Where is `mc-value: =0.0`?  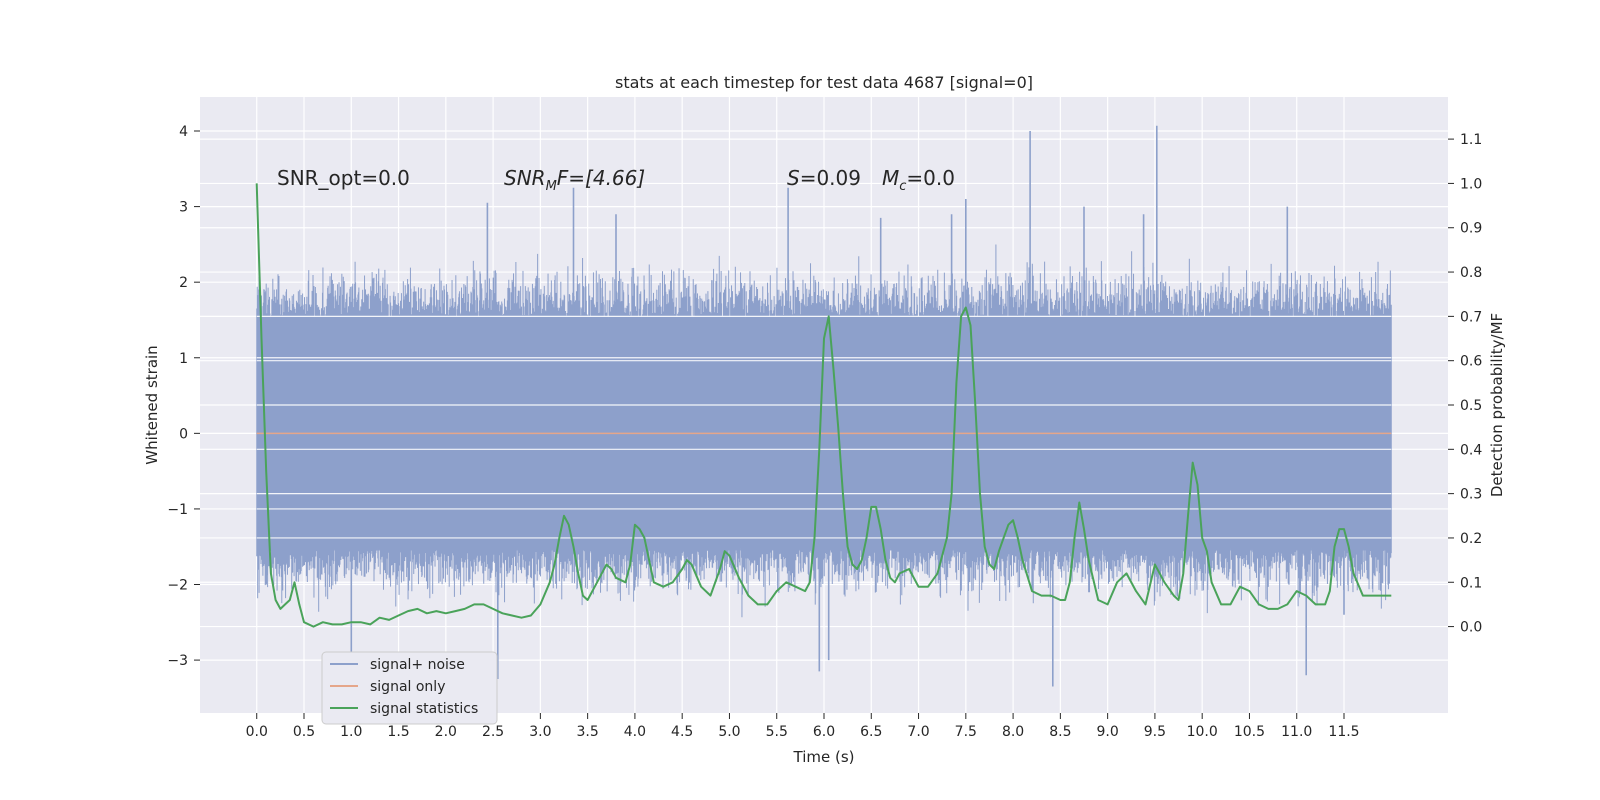 mc-value: =0.0 is located at coordinates (930, 178).